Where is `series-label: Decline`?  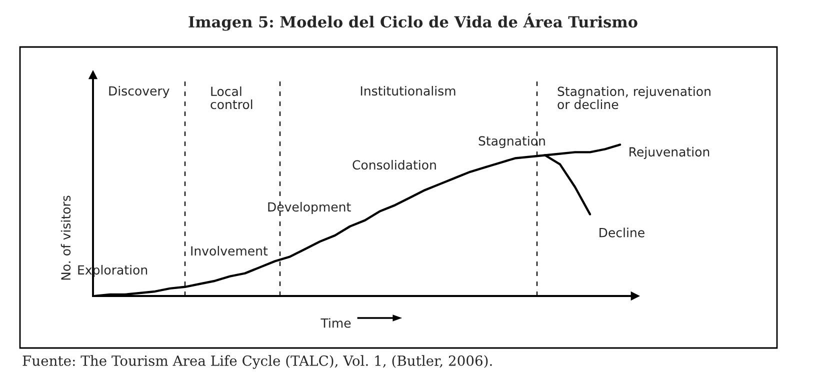 series-label: Decline is located at coordinates (622, 233).